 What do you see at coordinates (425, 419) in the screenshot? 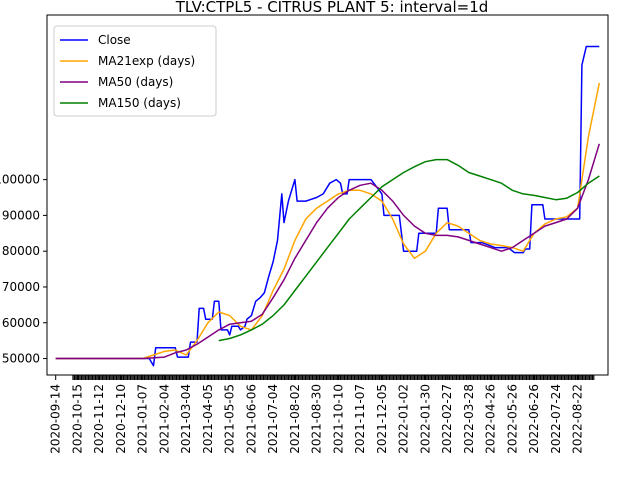
I see `x-tick-label: 2022-01-30` at bounding box center [425, 419].